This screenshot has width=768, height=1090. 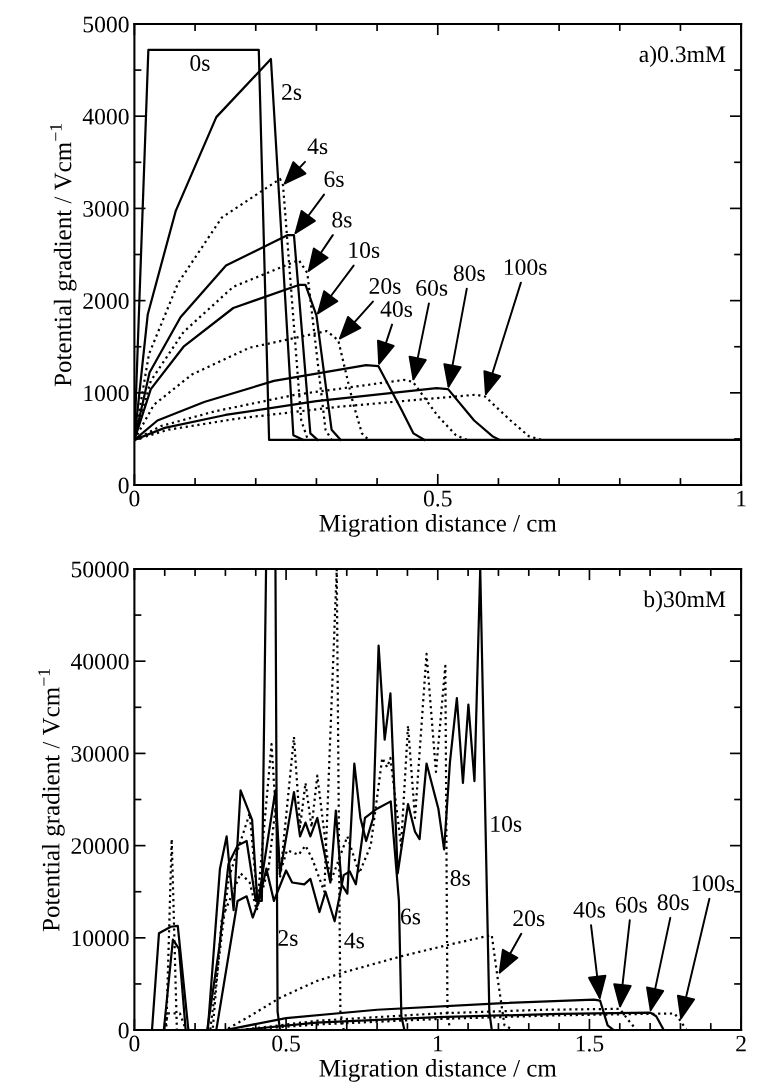 I want to click on y-tick-label: 50000, so click(x=100, y=569).